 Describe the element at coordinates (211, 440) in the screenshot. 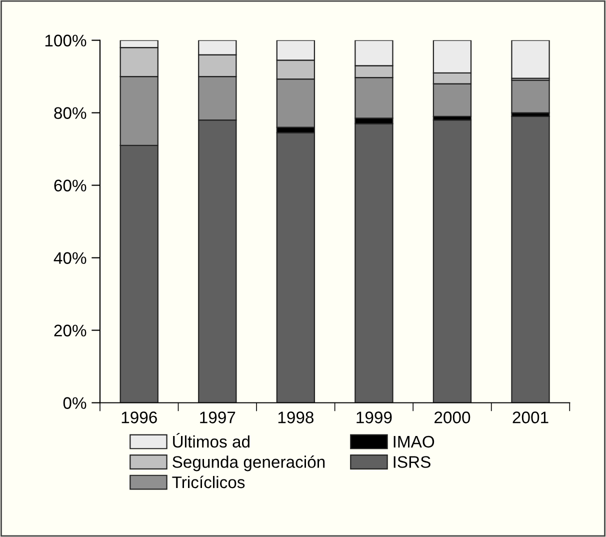

I see `legend-label: Últimos ad` at that location.